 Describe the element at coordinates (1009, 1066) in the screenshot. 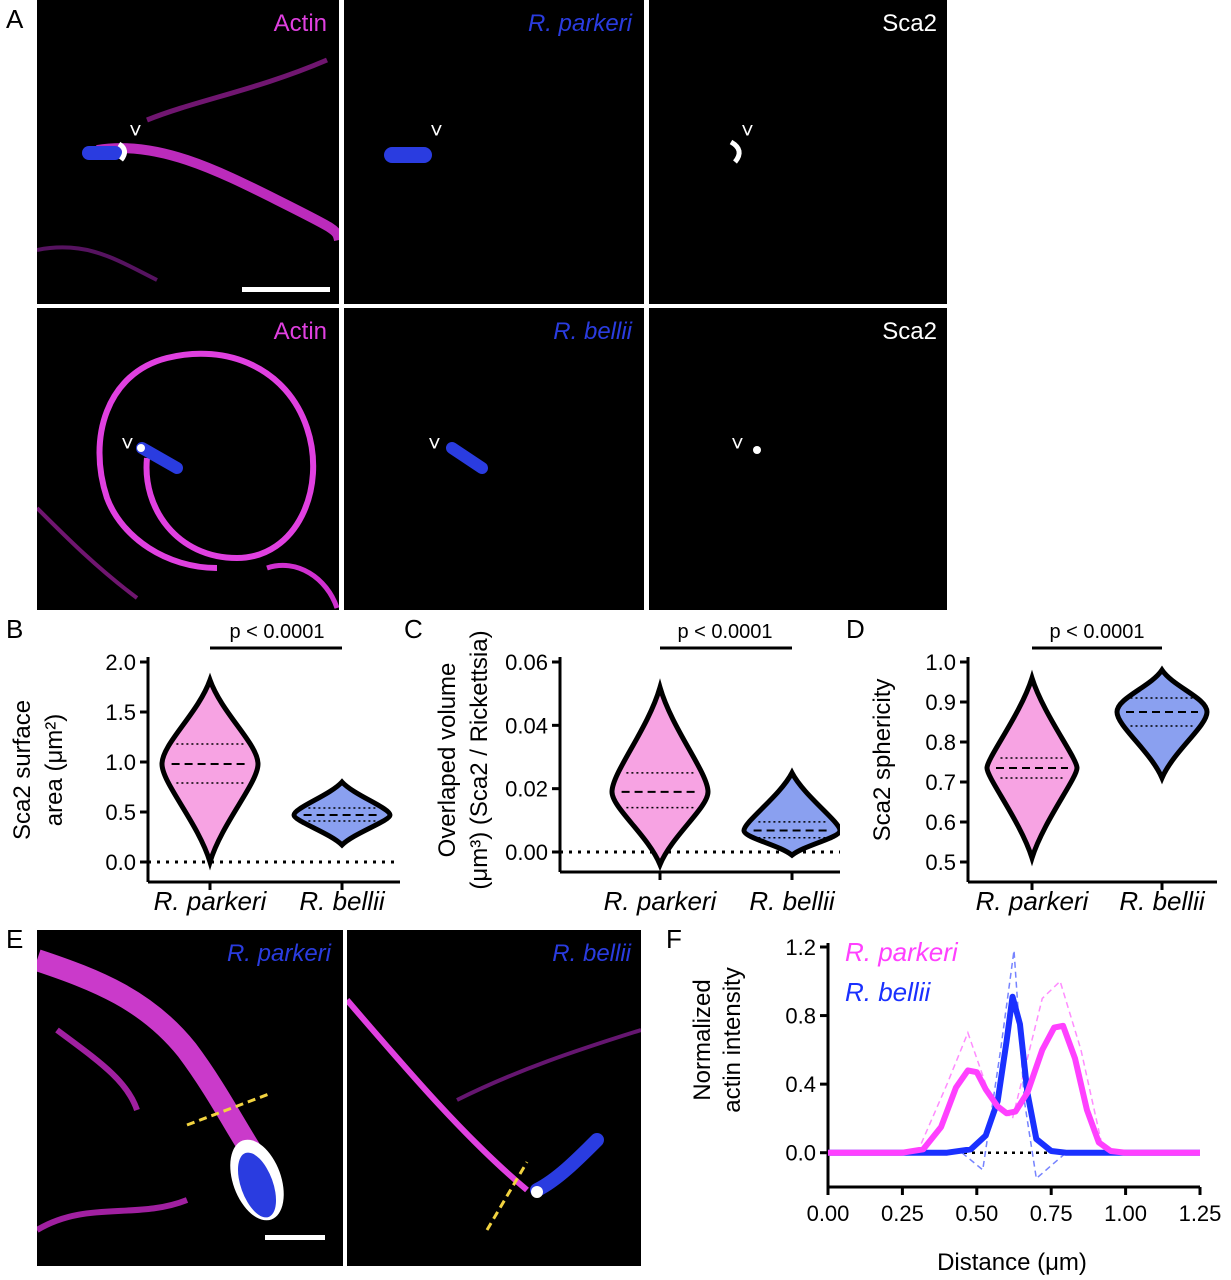

I see `chart-f-trace-parkeri-faint` at that location.